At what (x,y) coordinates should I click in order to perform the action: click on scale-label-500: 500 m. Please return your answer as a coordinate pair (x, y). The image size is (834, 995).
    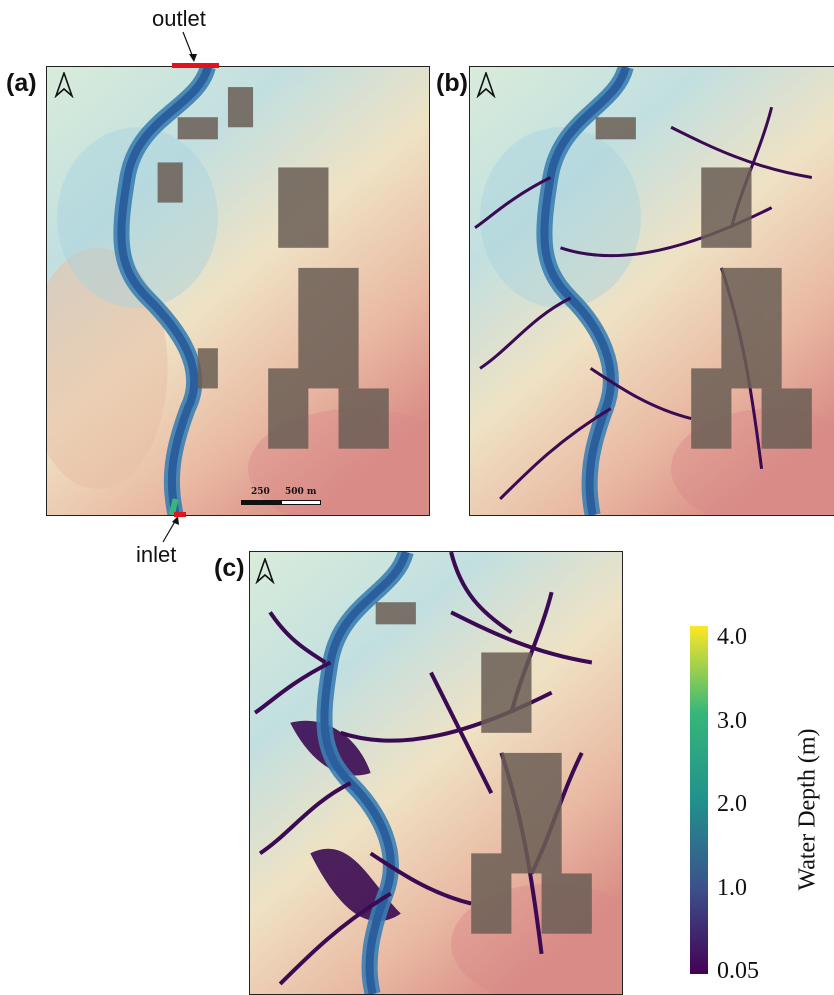
    Looking at the image, I should click on (301, 492).